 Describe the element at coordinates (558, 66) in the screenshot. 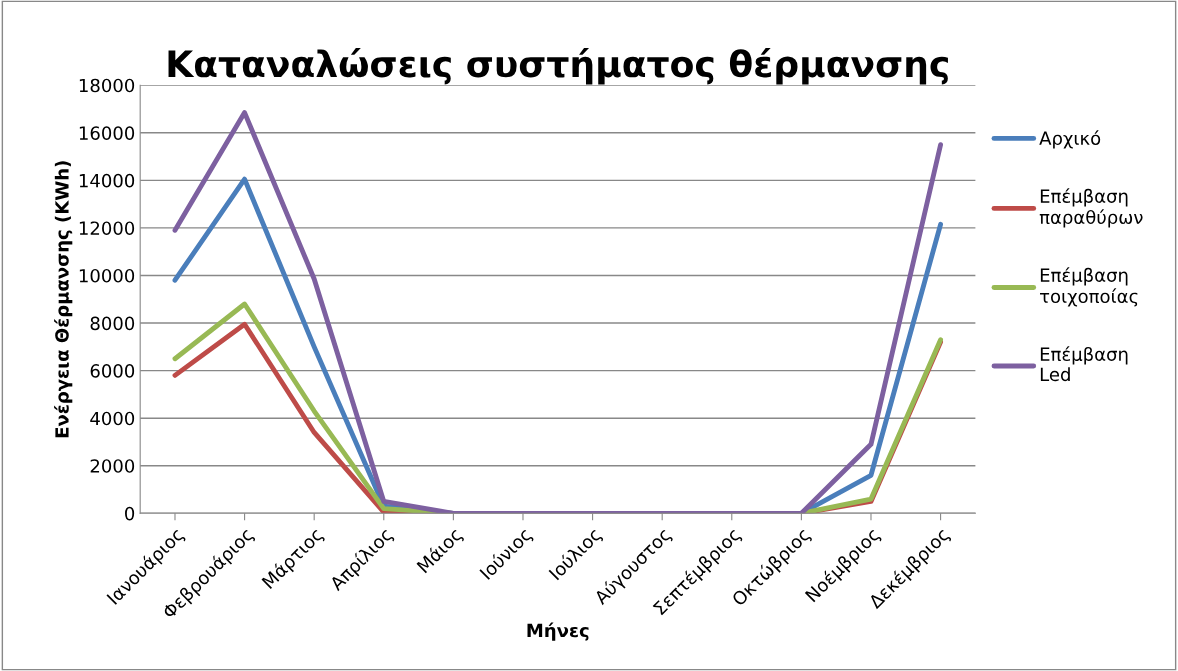

I see `chart-title: Καταναλώσεις συστήματος θέρμανσης` at that location.